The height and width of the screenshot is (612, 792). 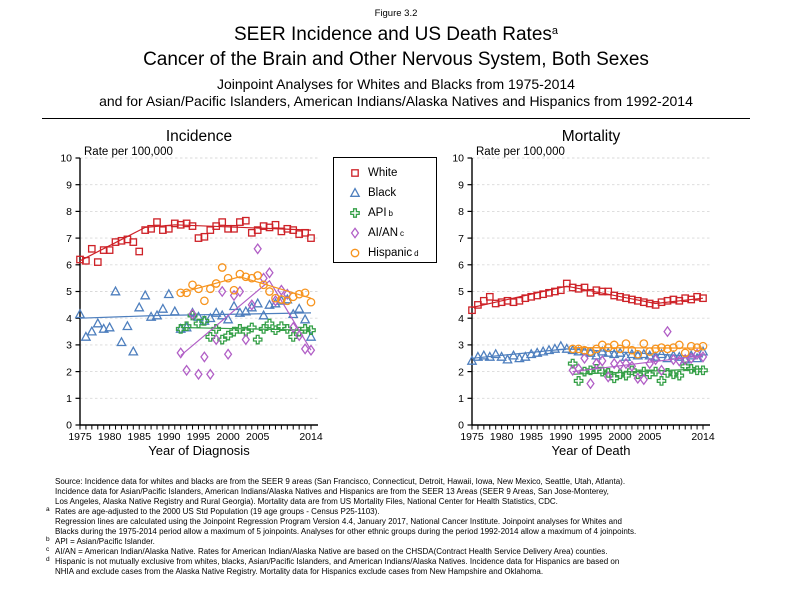 I want to click on legend-label: White, so click(x=383, y=173).